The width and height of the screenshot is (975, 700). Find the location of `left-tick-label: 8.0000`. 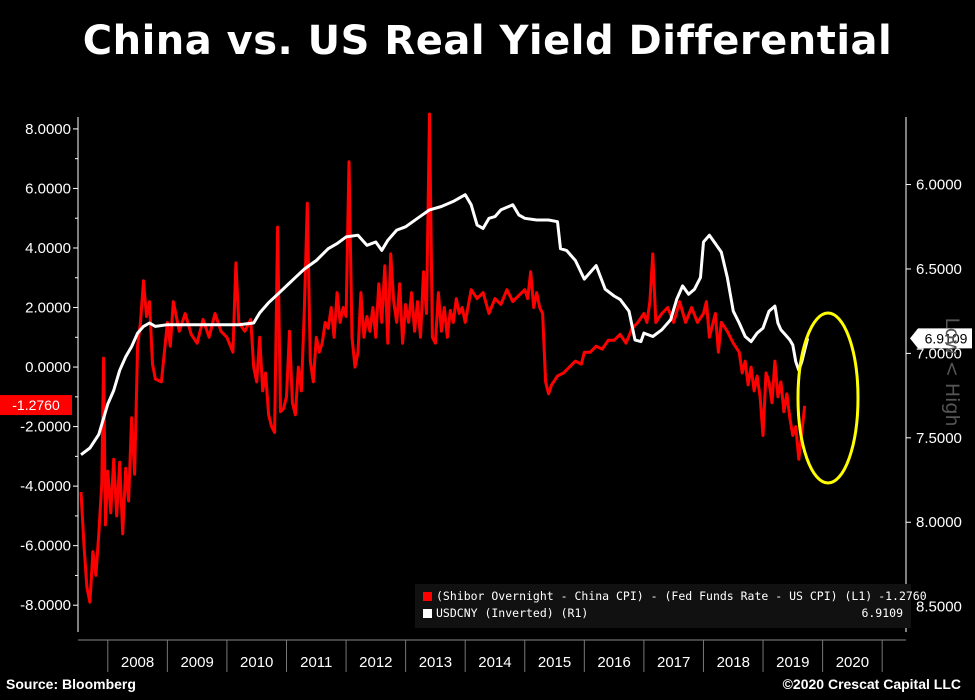

left-tick-label: 8.0000 is located at coordinates (48, 129).